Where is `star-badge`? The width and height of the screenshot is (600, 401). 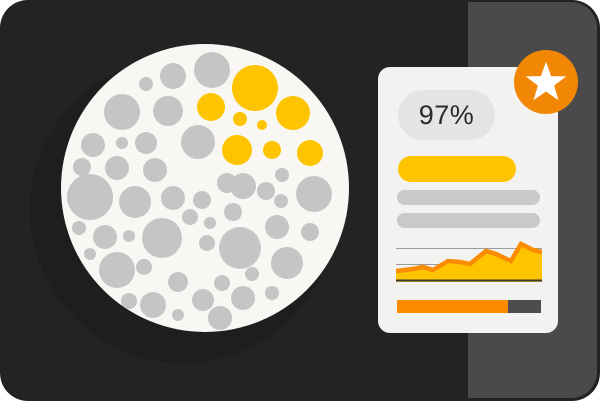
star-badge is located at coordinates (546, 82).